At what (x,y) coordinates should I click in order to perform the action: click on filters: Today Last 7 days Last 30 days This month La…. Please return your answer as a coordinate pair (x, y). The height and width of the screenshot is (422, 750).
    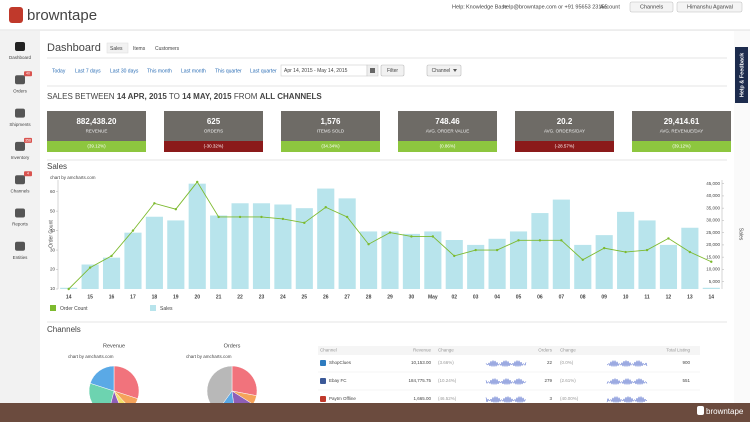
    Looking at the image, I should click on (164, 71).